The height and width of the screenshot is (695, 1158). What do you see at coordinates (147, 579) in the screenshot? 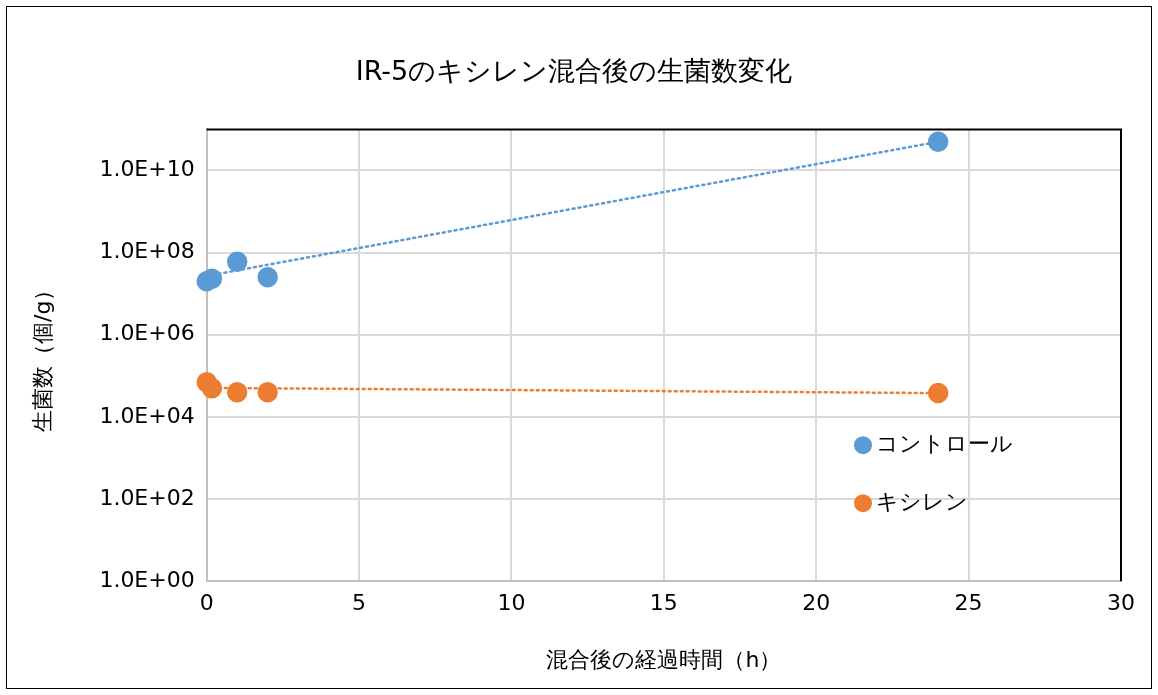
I see `y-tick-label: 1.0E+00` at bounding box center [147, 579].